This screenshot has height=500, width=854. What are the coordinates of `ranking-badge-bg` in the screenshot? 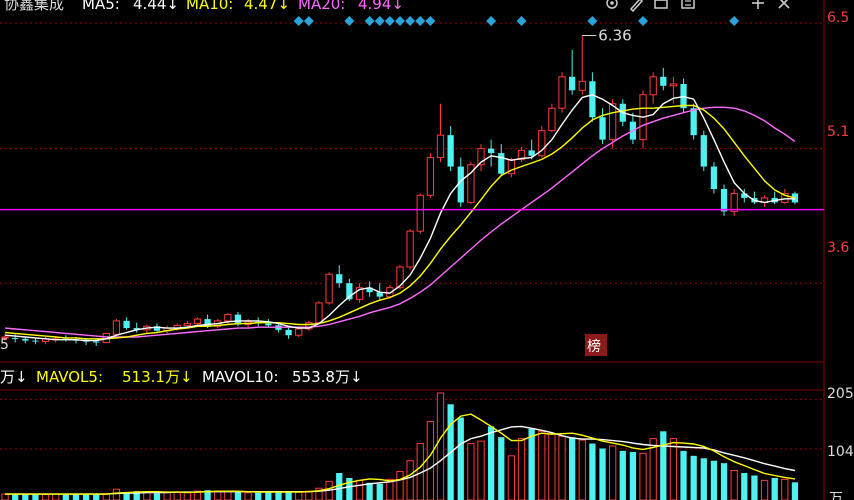 It's located at (596, 345).